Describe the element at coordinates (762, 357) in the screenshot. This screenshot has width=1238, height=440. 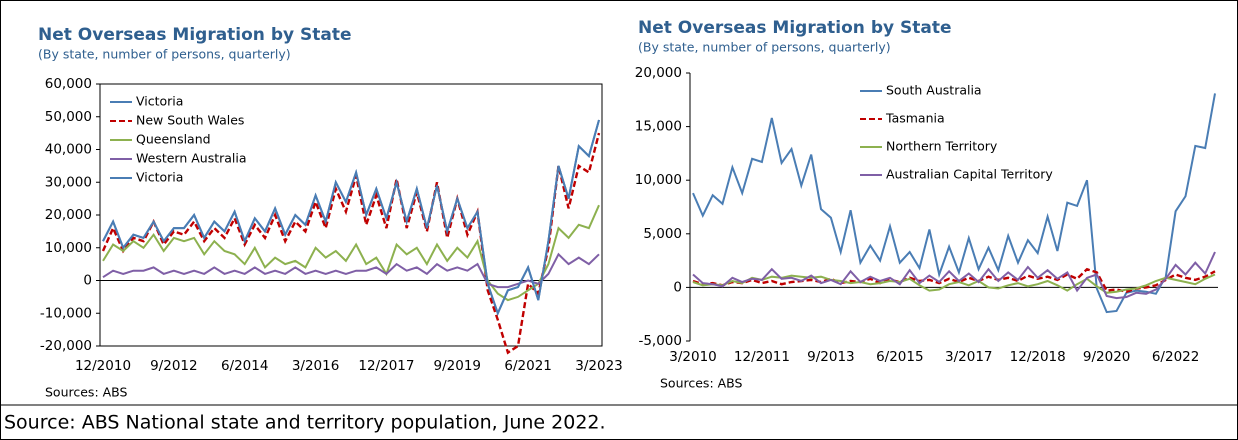
I see `x-tick-label: 12/2011` at that location.